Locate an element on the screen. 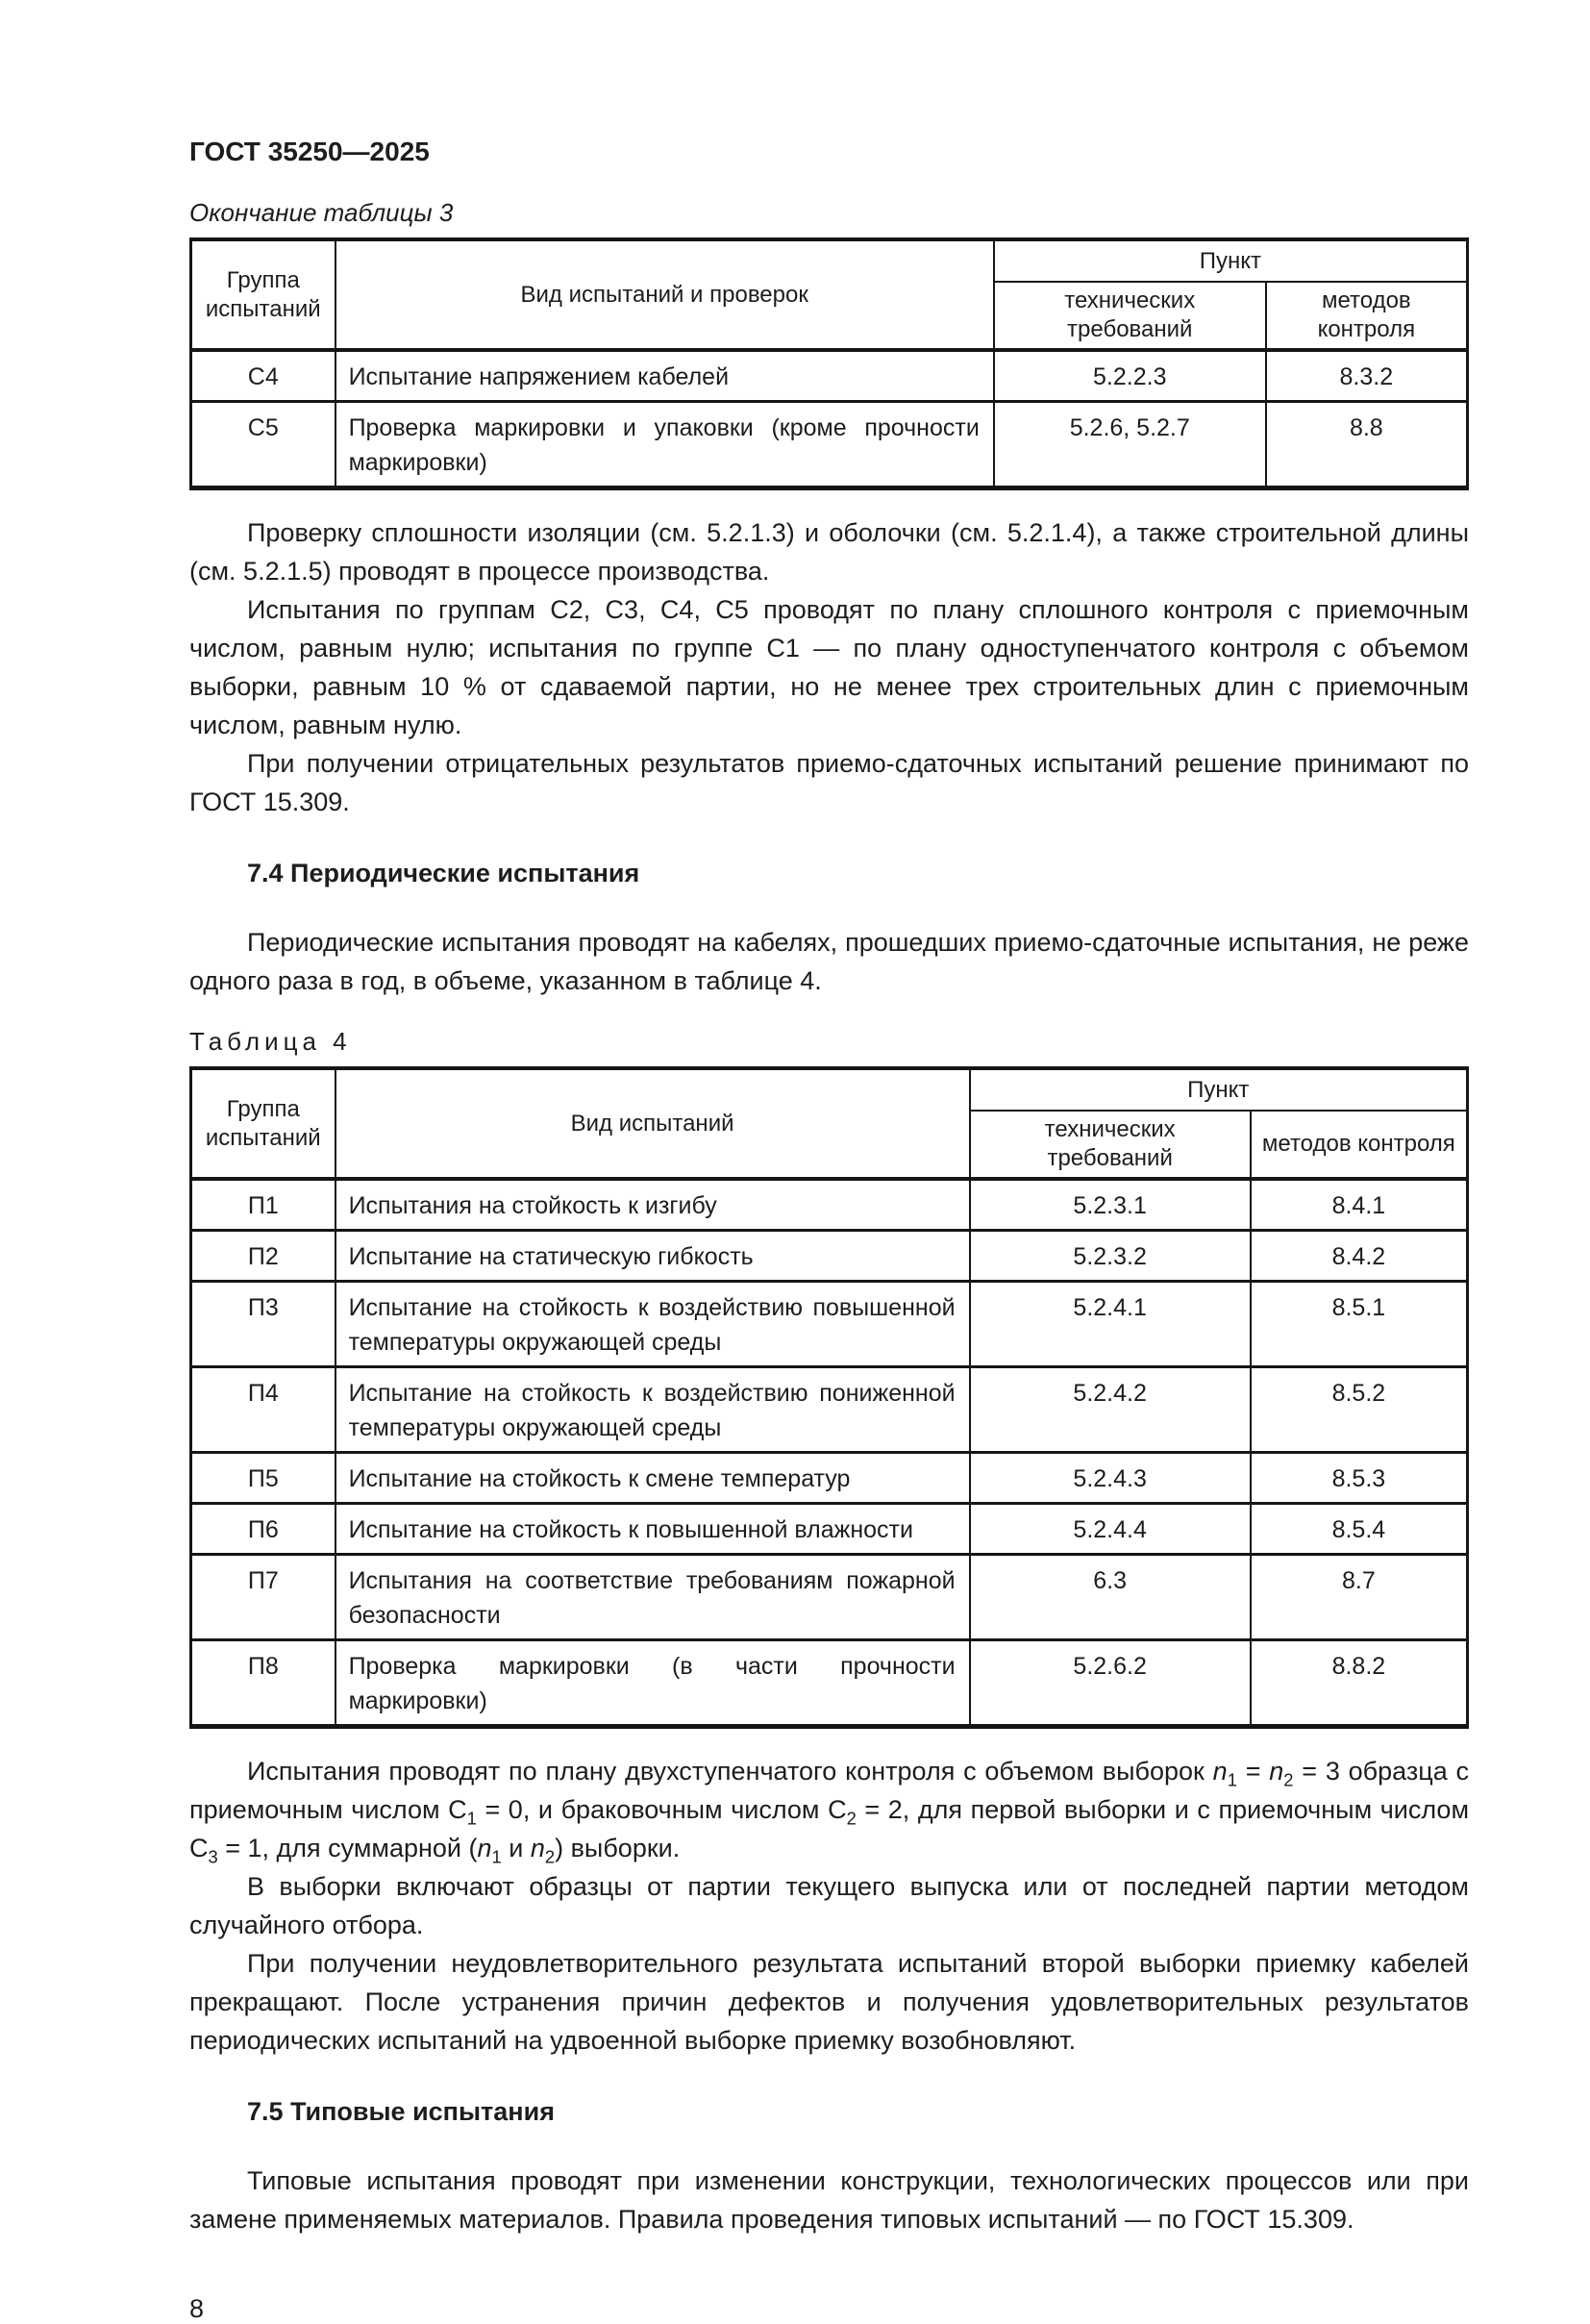  cell-methods: 8.5.2 is located at coordinates (1359, 1409).